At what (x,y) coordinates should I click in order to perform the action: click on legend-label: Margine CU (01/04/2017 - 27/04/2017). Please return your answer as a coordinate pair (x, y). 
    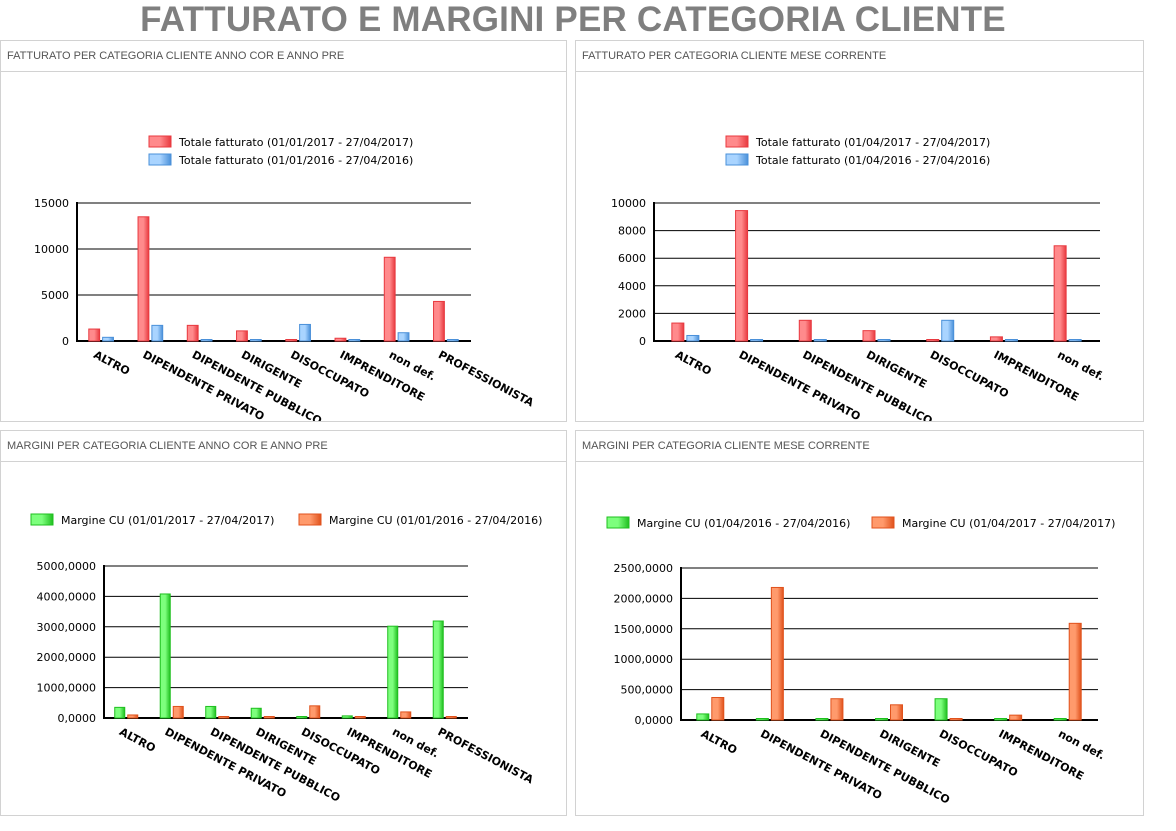
    Looking at the image, I should click on (1008, 523).